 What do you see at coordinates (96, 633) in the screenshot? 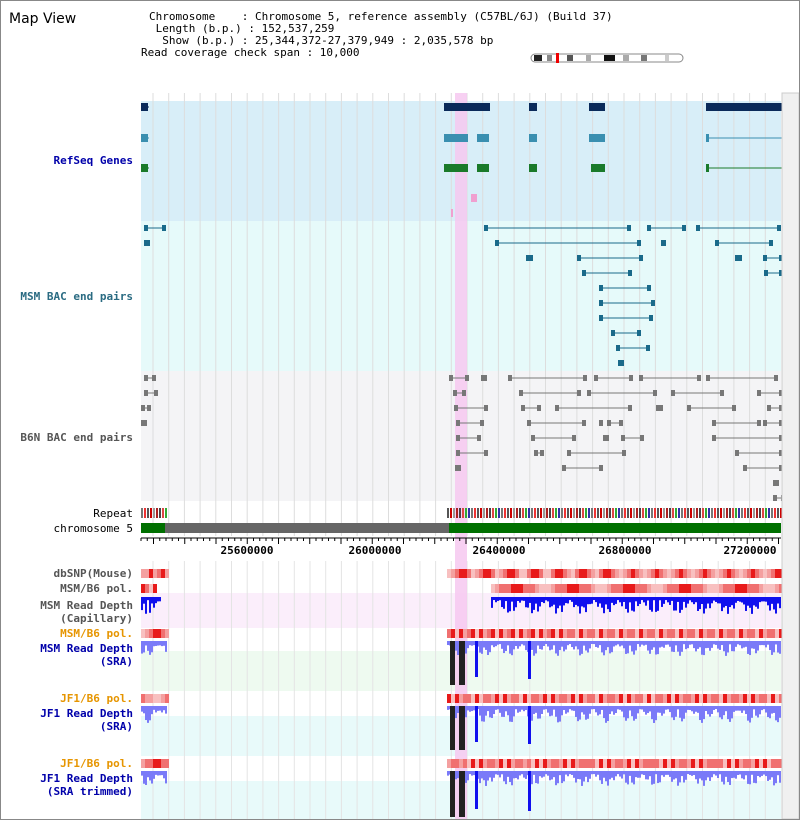
I see `msm-b6-pol-label-2: MSM/B6 pol.` at bounding box center [96, 633].